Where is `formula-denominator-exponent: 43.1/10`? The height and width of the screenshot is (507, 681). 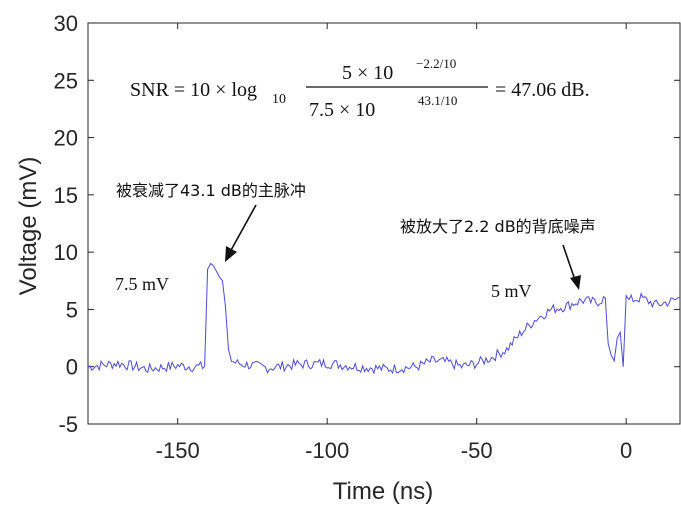 formula-denominator-exponent: 43.1/10 is located at coordinates (437, 100).